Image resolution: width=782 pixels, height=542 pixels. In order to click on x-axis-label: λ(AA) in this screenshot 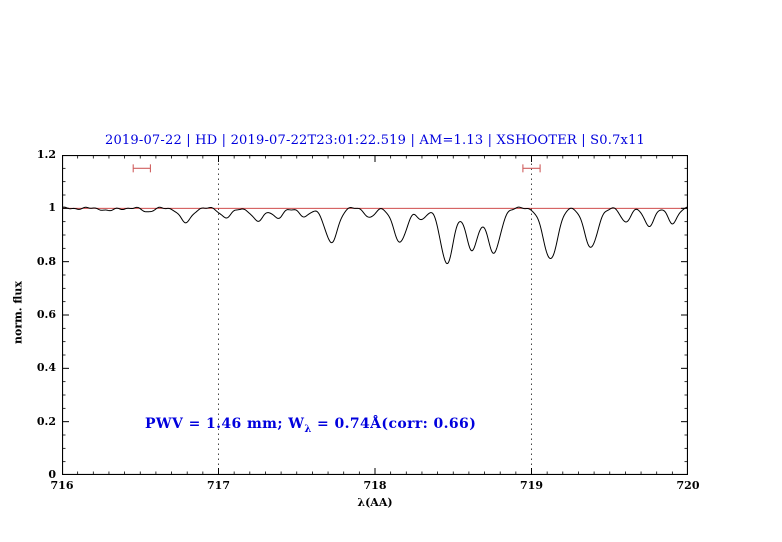, I will do `click(375, 502)`.